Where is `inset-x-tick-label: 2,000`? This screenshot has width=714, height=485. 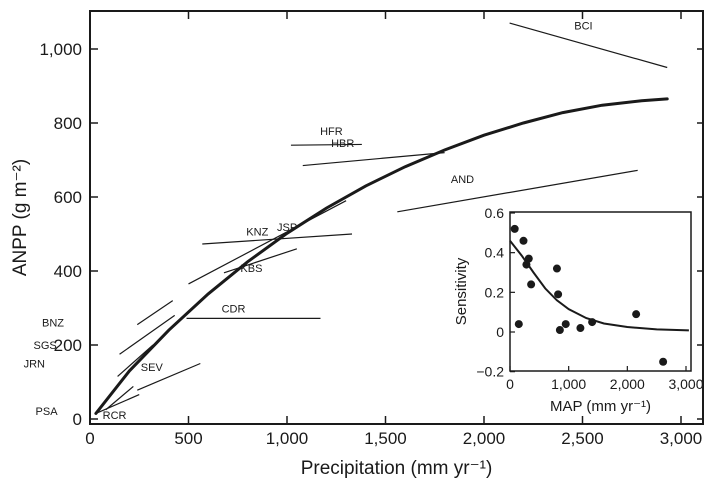
inset-x-tick-label: 2,000 is located at coordinates (627, 384).